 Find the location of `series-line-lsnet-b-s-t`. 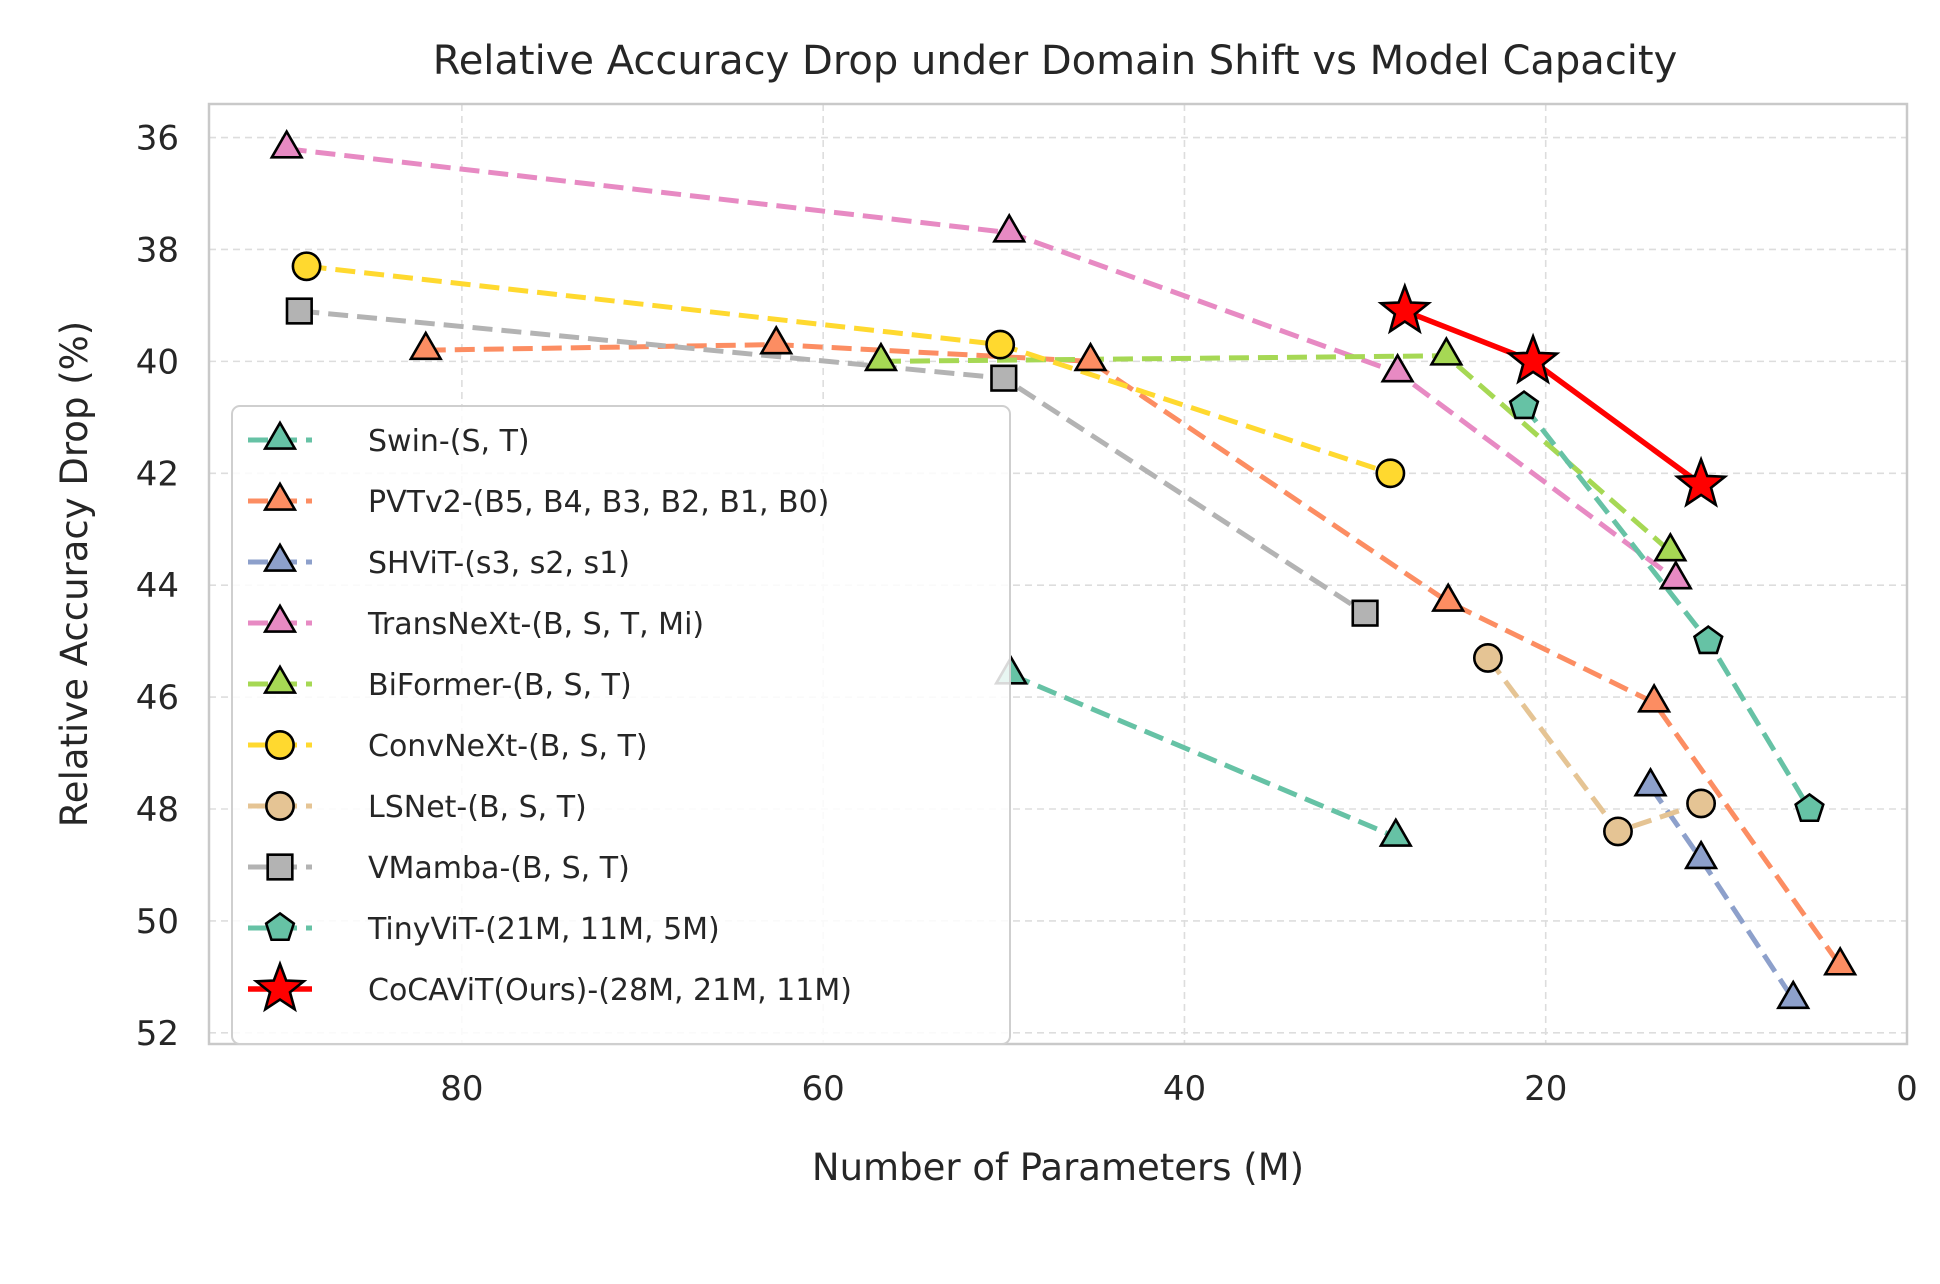

series-line-lsnet-b-s-t is located at coordinates (1593, 745).